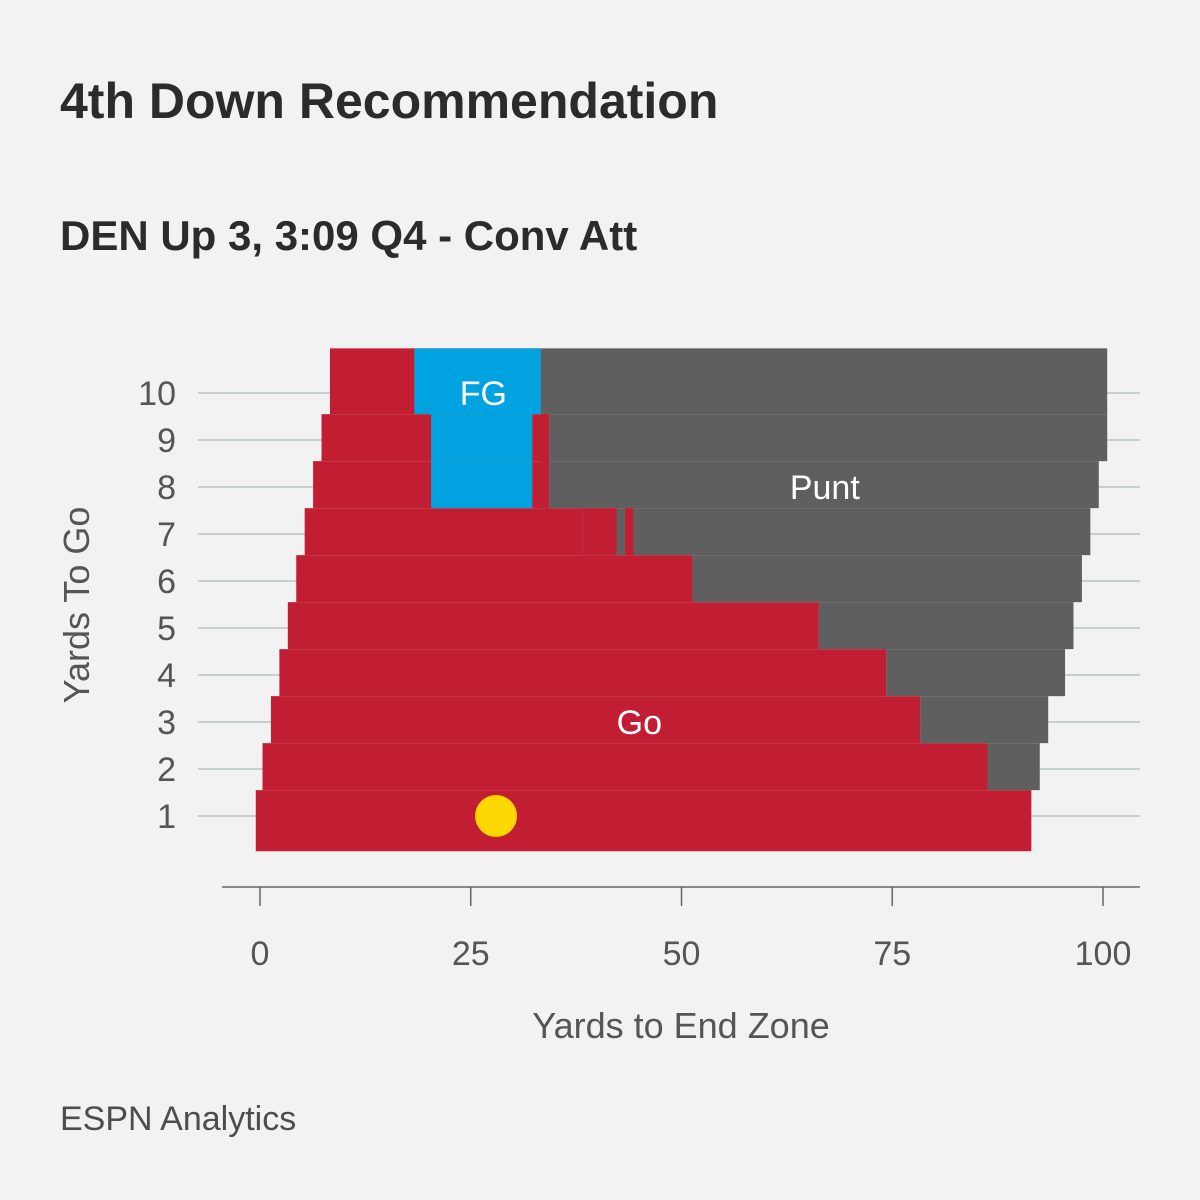  I want to click on y-tick-label: 7, so click(166, 535).